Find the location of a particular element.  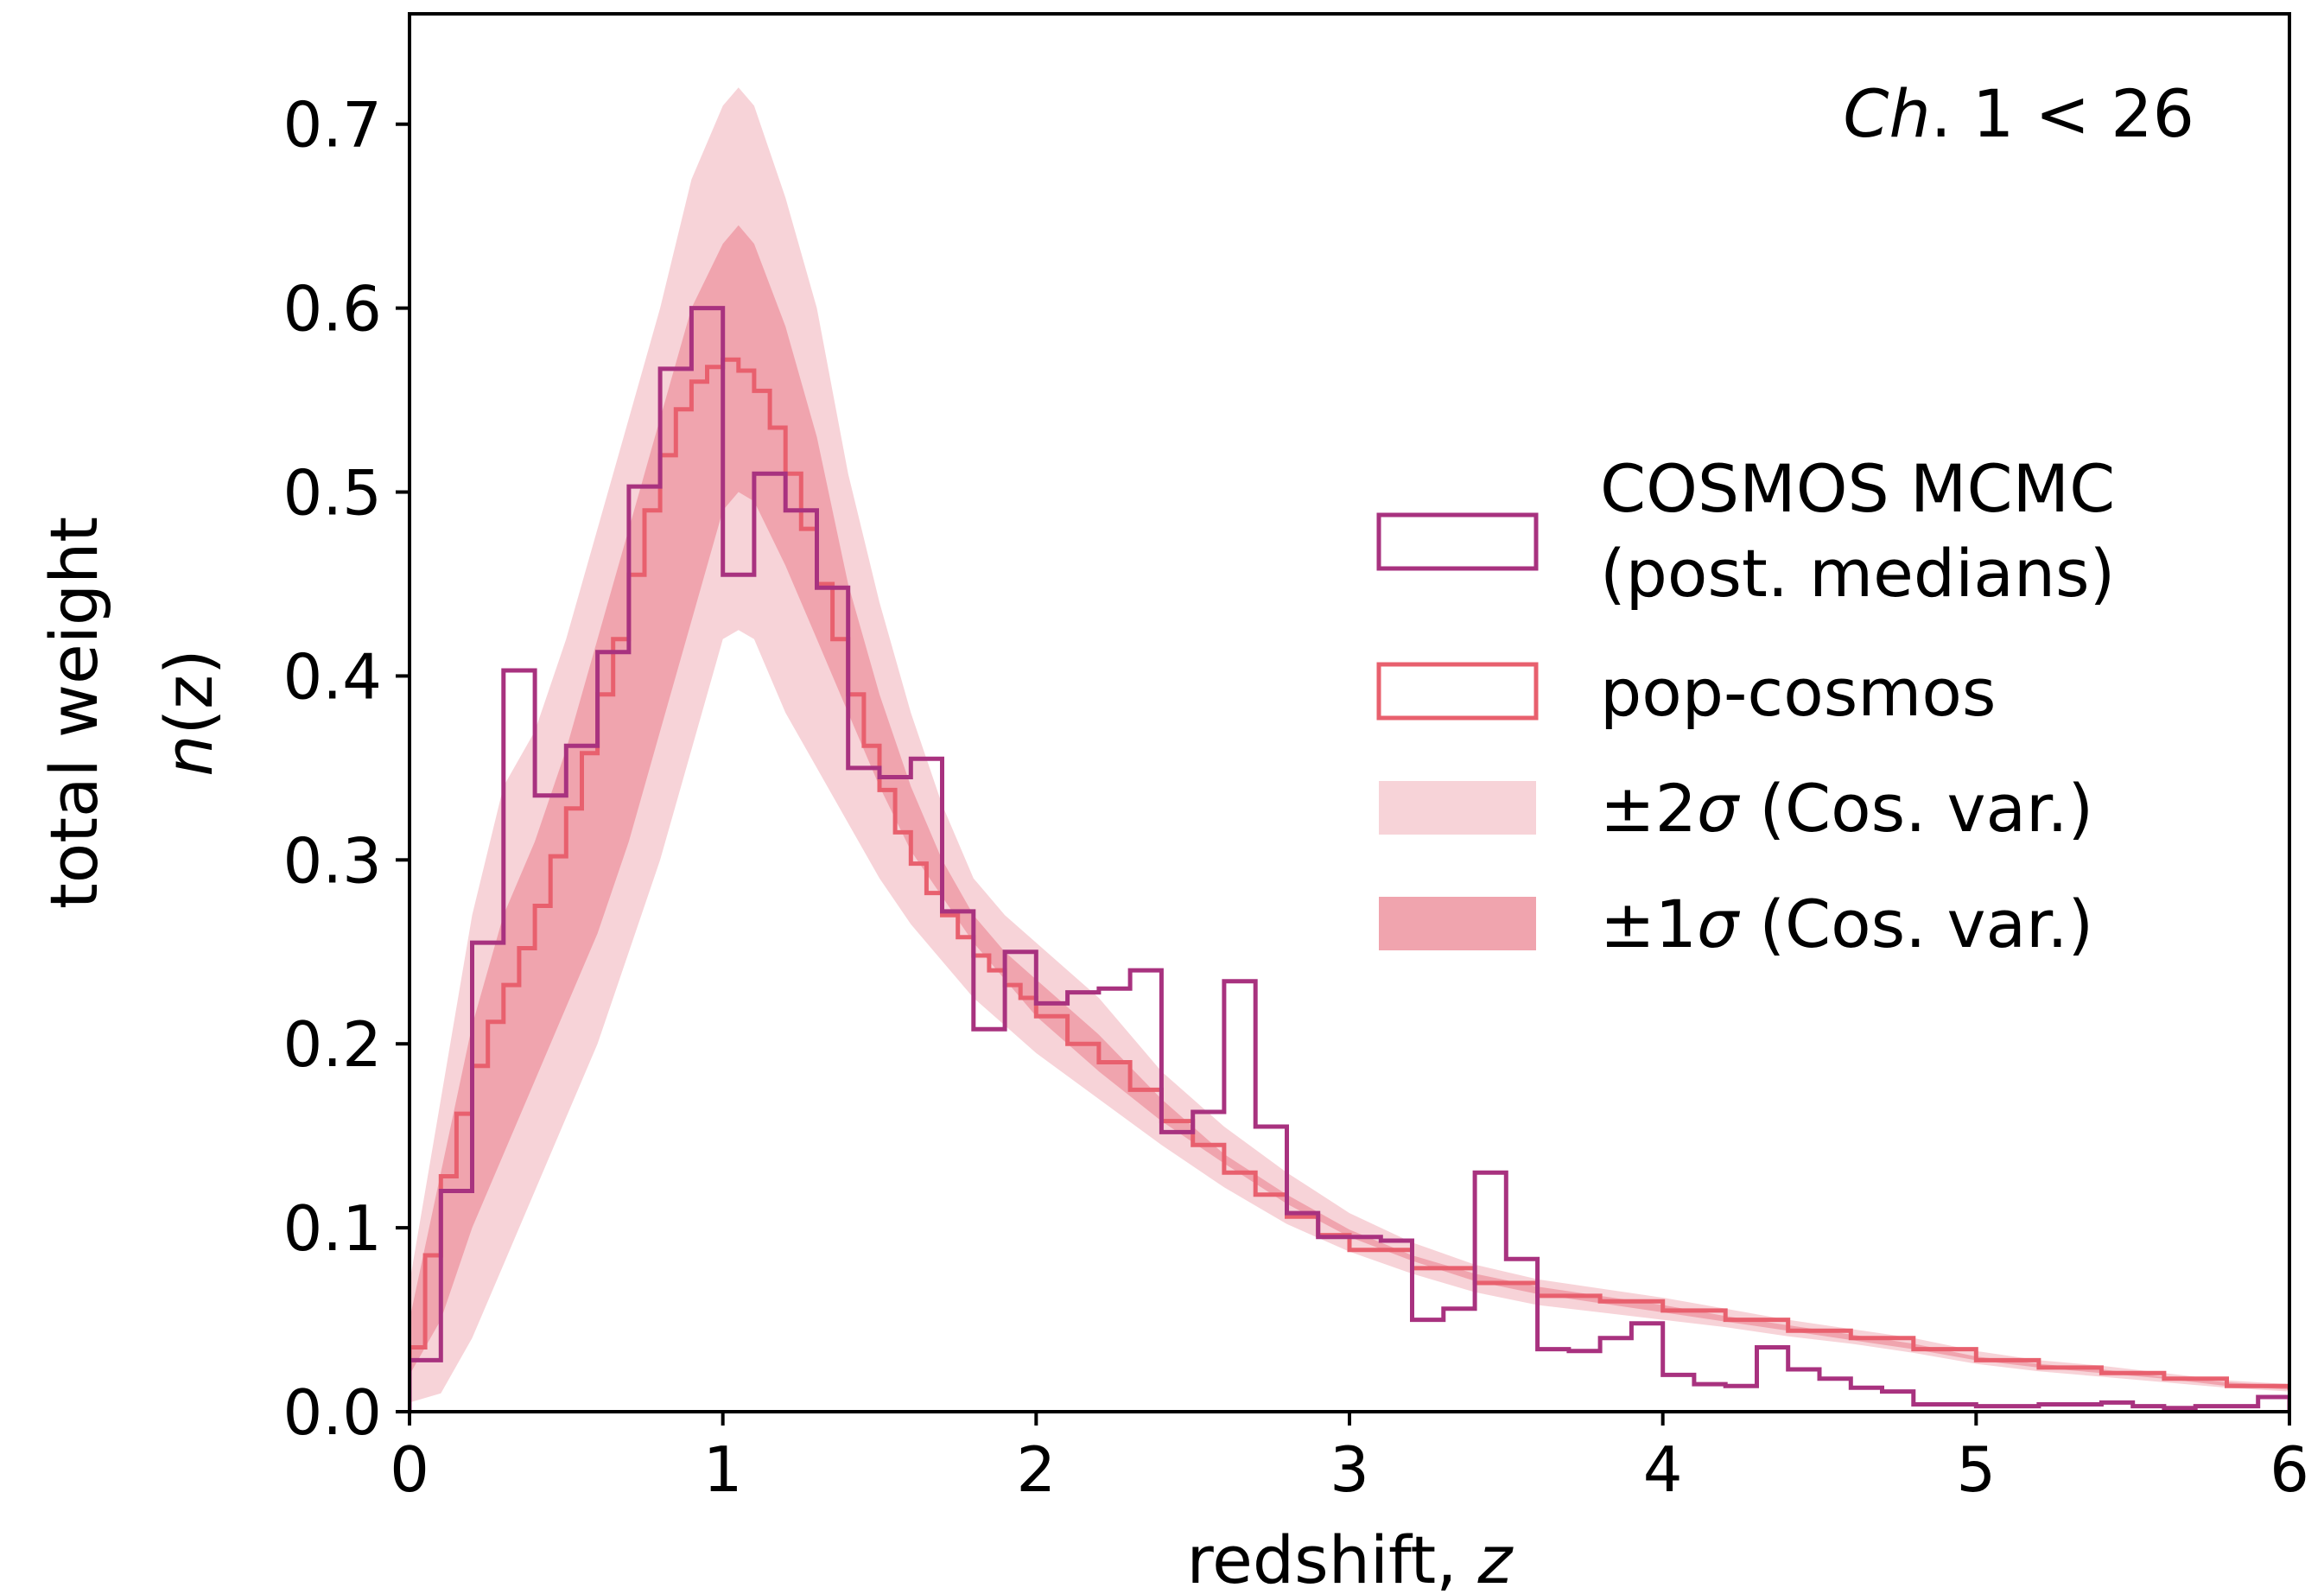

y-tick-label: 0.3 is located at coordinates (332, 860).